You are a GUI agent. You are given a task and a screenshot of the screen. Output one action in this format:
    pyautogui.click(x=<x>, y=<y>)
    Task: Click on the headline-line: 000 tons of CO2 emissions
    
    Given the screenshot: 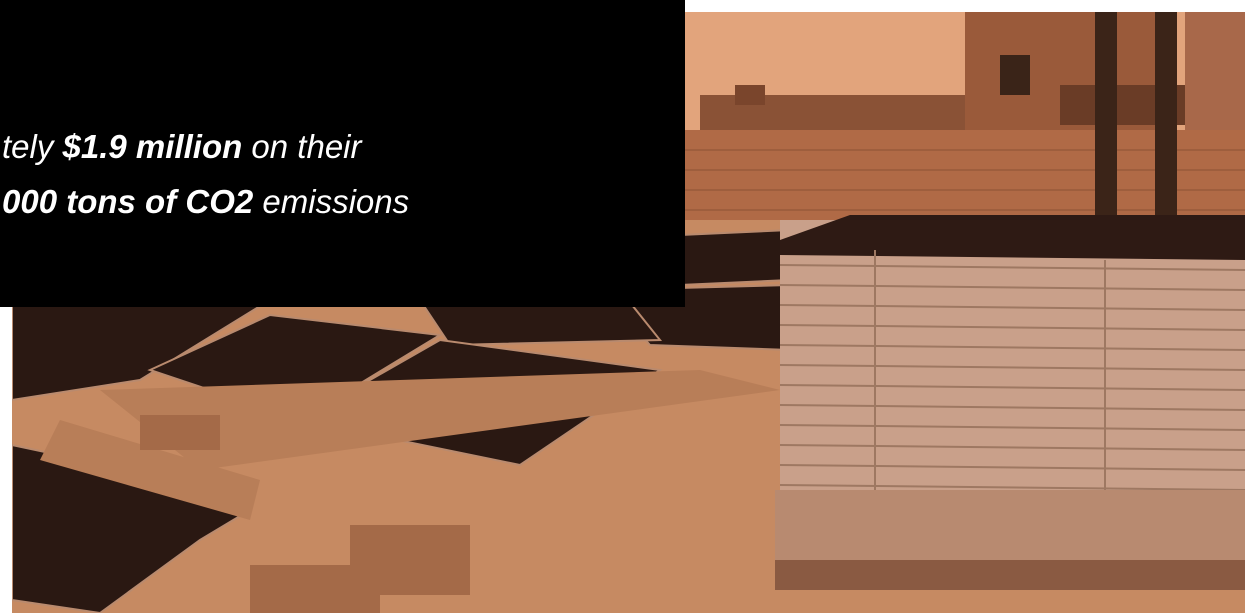 What is the action you would take?
    pyautogui.click(x=205, y=201)
    